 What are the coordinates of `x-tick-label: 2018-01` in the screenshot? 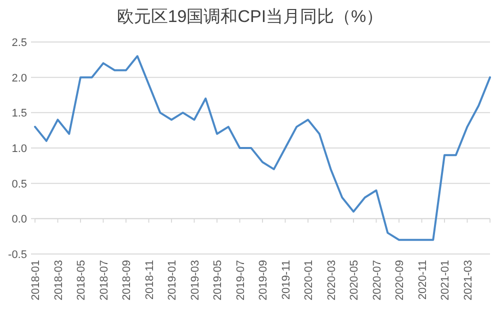 It's located at (36, 280).